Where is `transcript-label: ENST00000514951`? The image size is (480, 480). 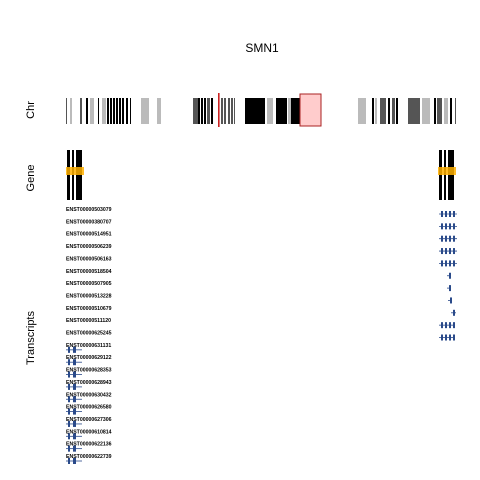 transcript-label: ENST00000514951 is located at coordinates (89, 235).